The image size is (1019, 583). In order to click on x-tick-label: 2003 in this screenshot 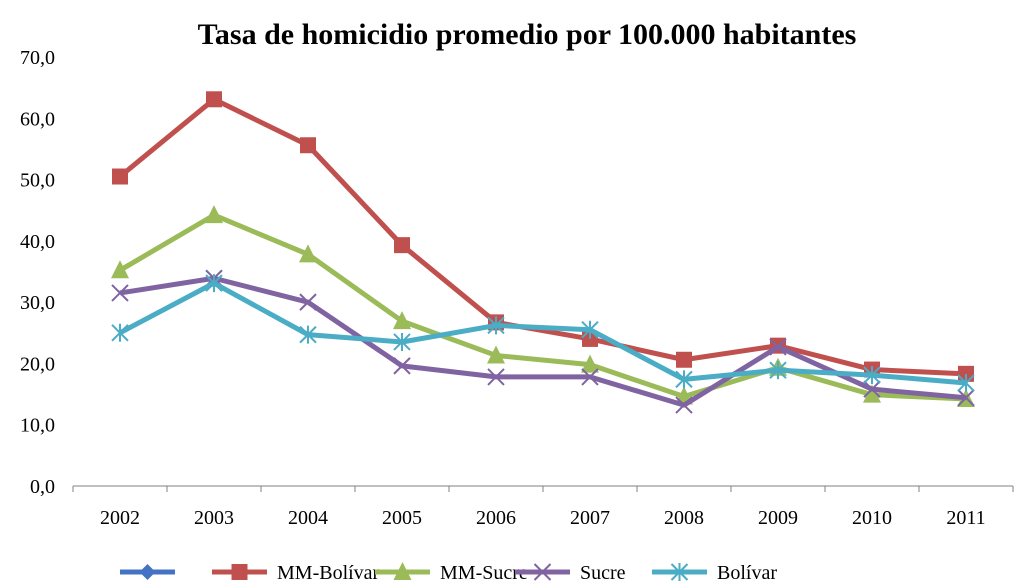, I will do `click(214, 518)`.